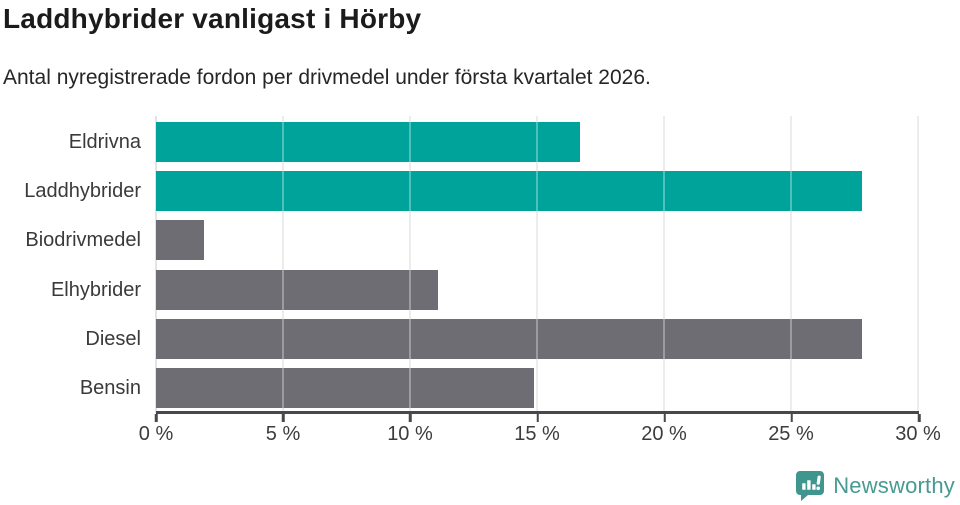  What do you see at coordinates (537, 434) in the screenshot?
I see `x-axis-tick-label: 15 %` at bounding box center [537, 434].